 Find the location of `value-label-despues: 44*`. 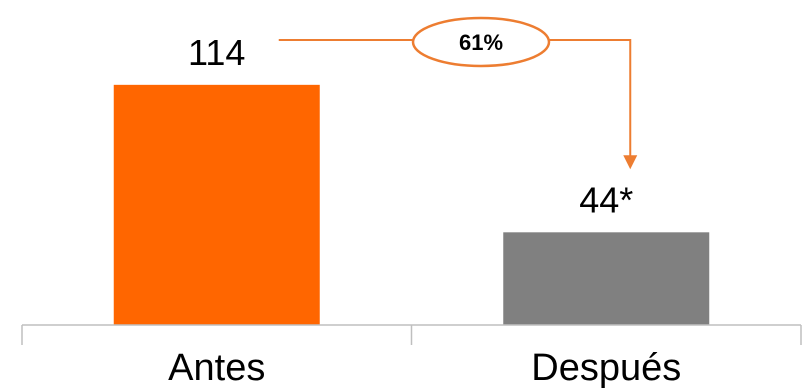

value-label-despues: 44* is located at coordinates (606, 199).